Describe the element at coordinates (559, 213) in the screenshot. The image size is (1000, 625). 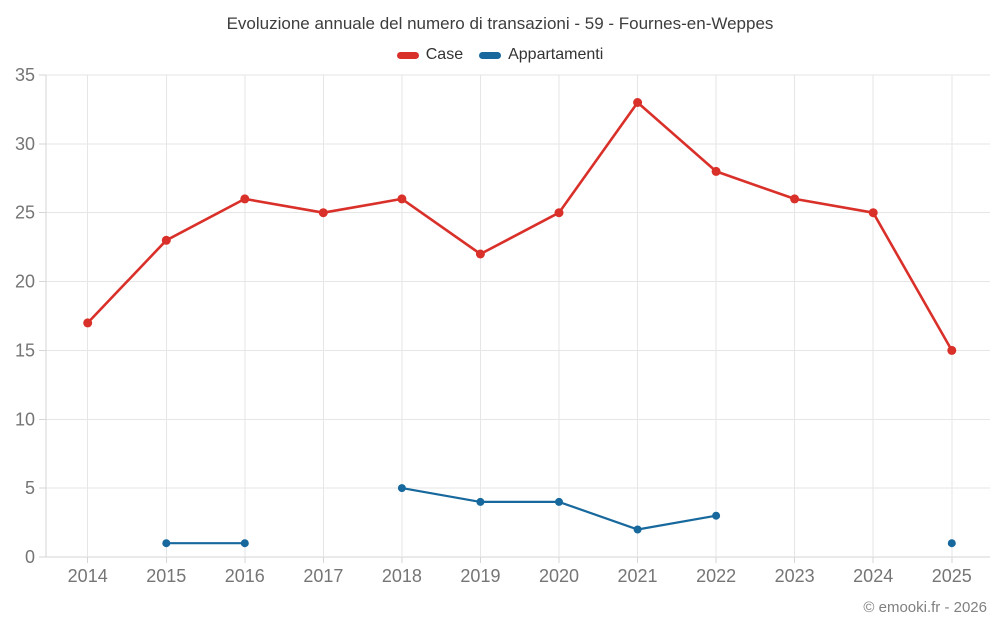
I see `data-point-case-2020` at that location.